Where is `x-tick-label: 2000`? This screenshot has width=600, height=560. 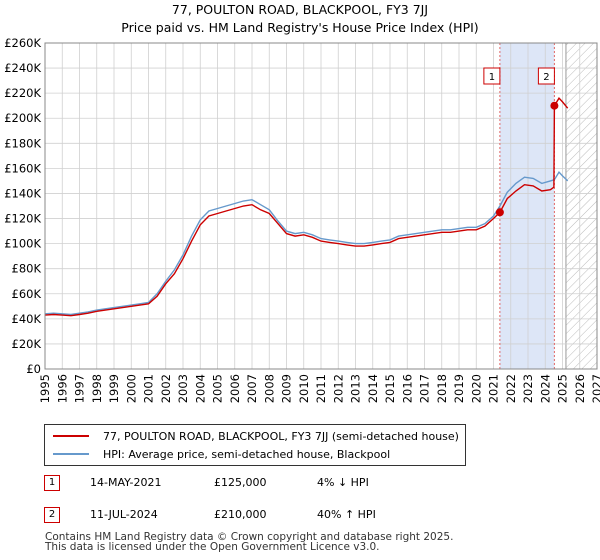
x-tick-label: 2000 is located at coordinates (131, 388).